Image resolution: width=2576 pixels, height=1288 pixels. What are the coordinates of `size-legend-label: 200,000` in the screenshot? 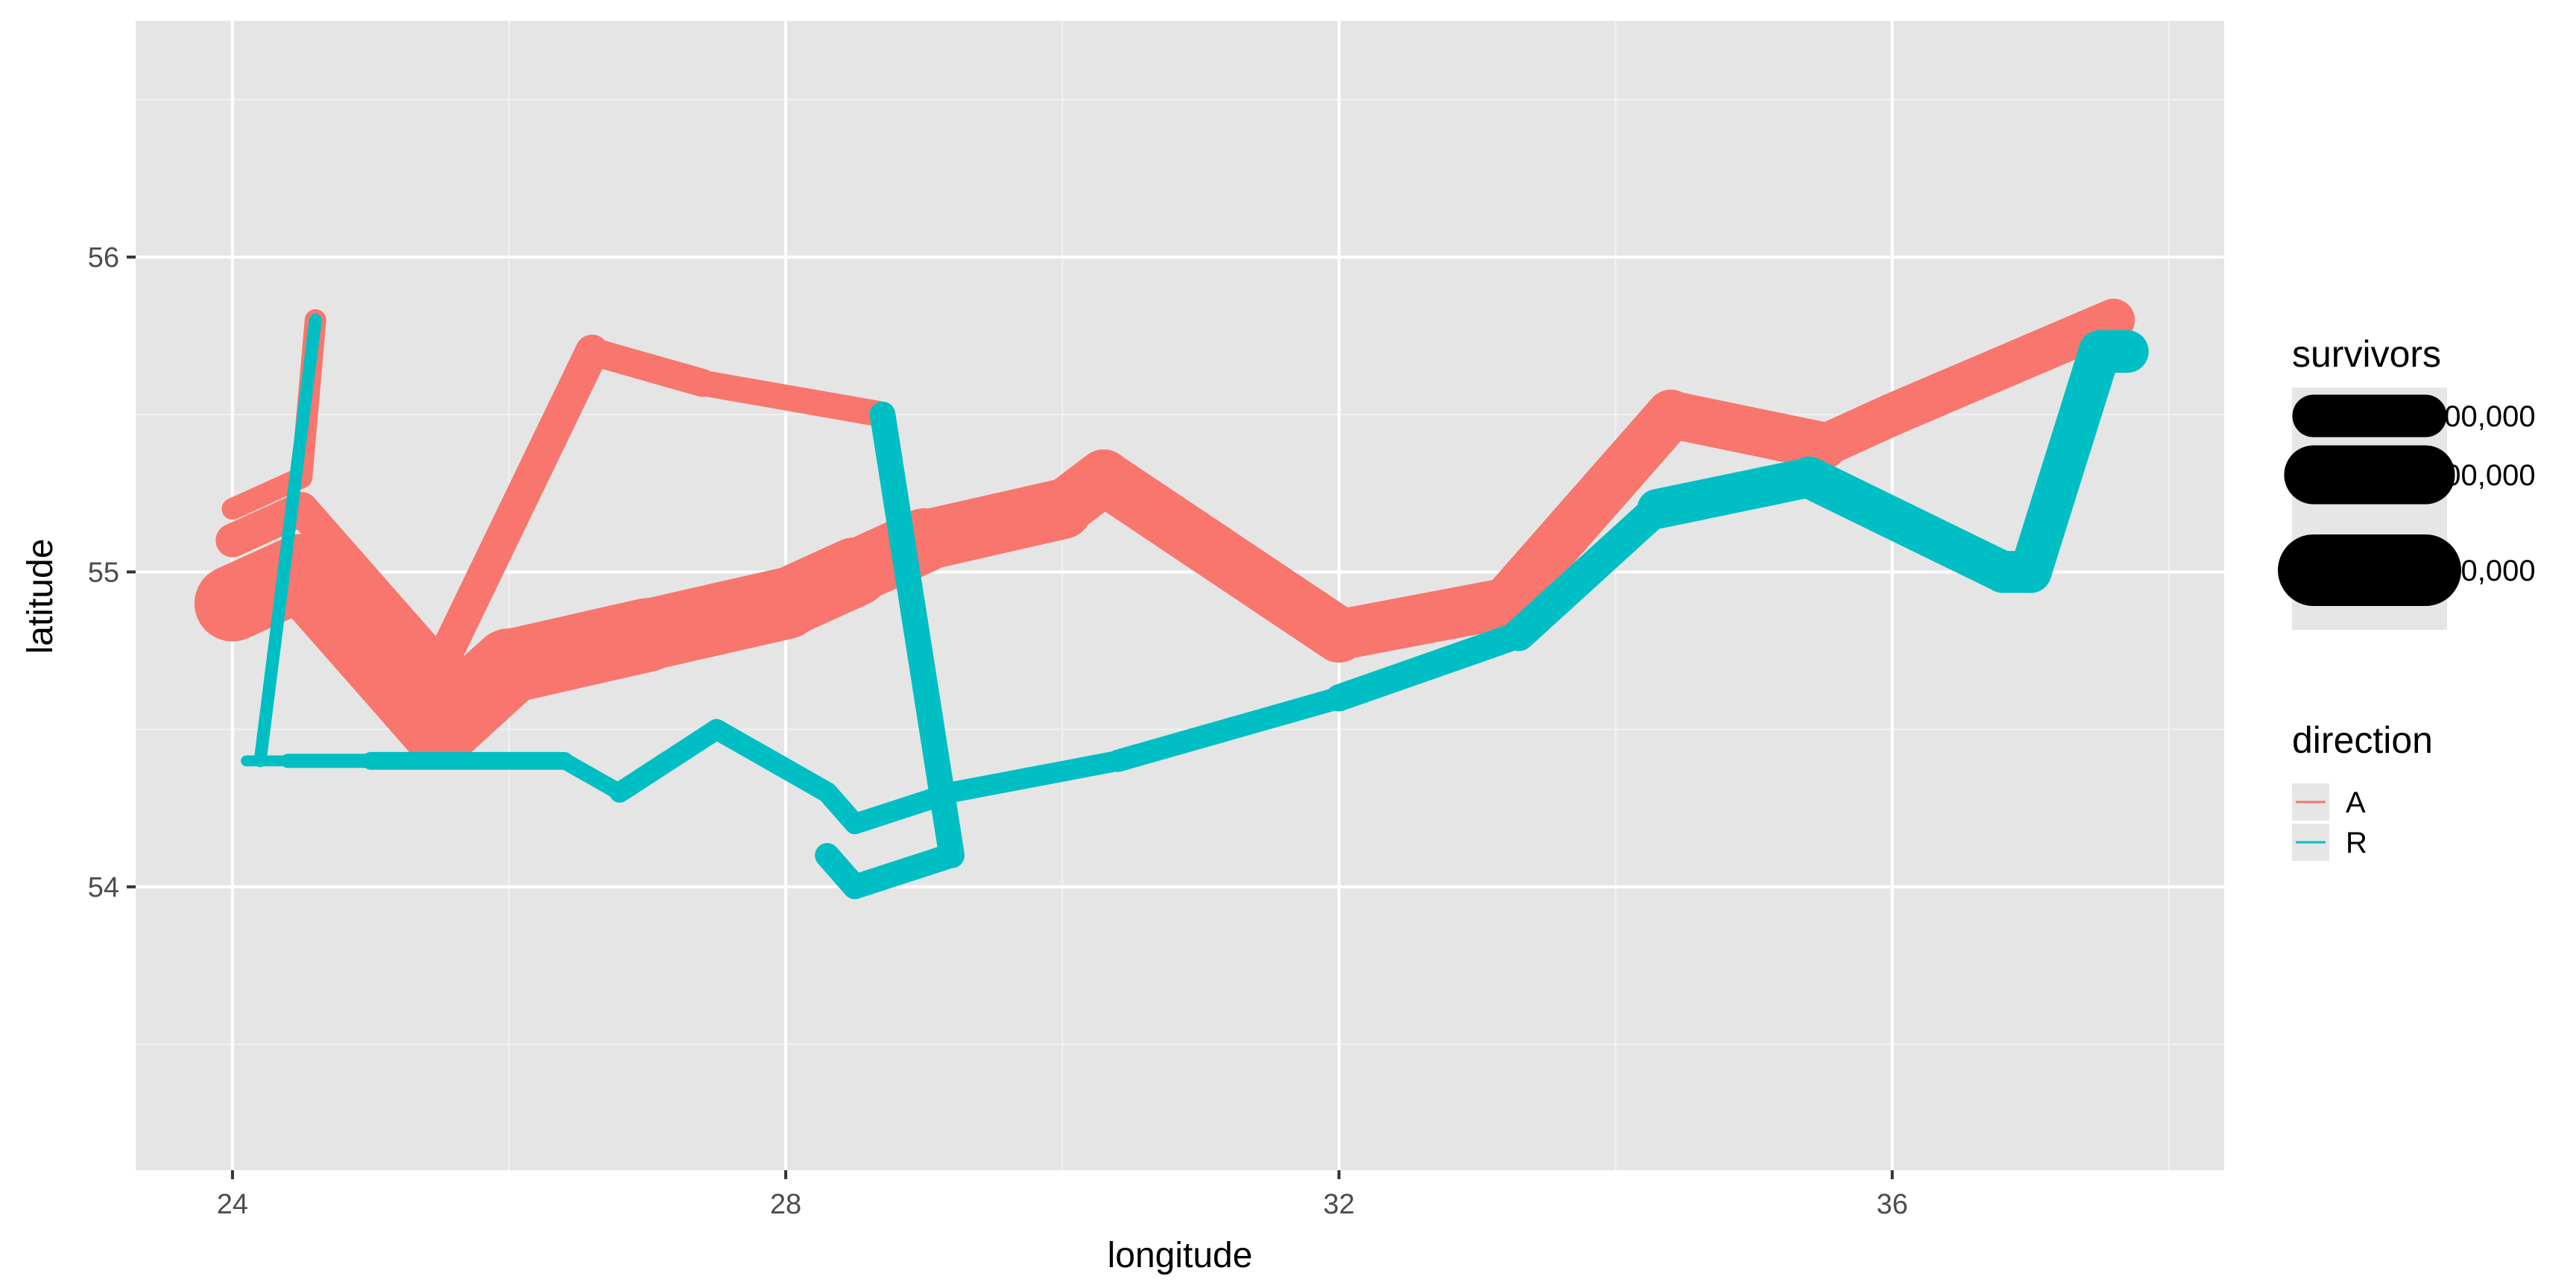 It's located at (2482, 476).